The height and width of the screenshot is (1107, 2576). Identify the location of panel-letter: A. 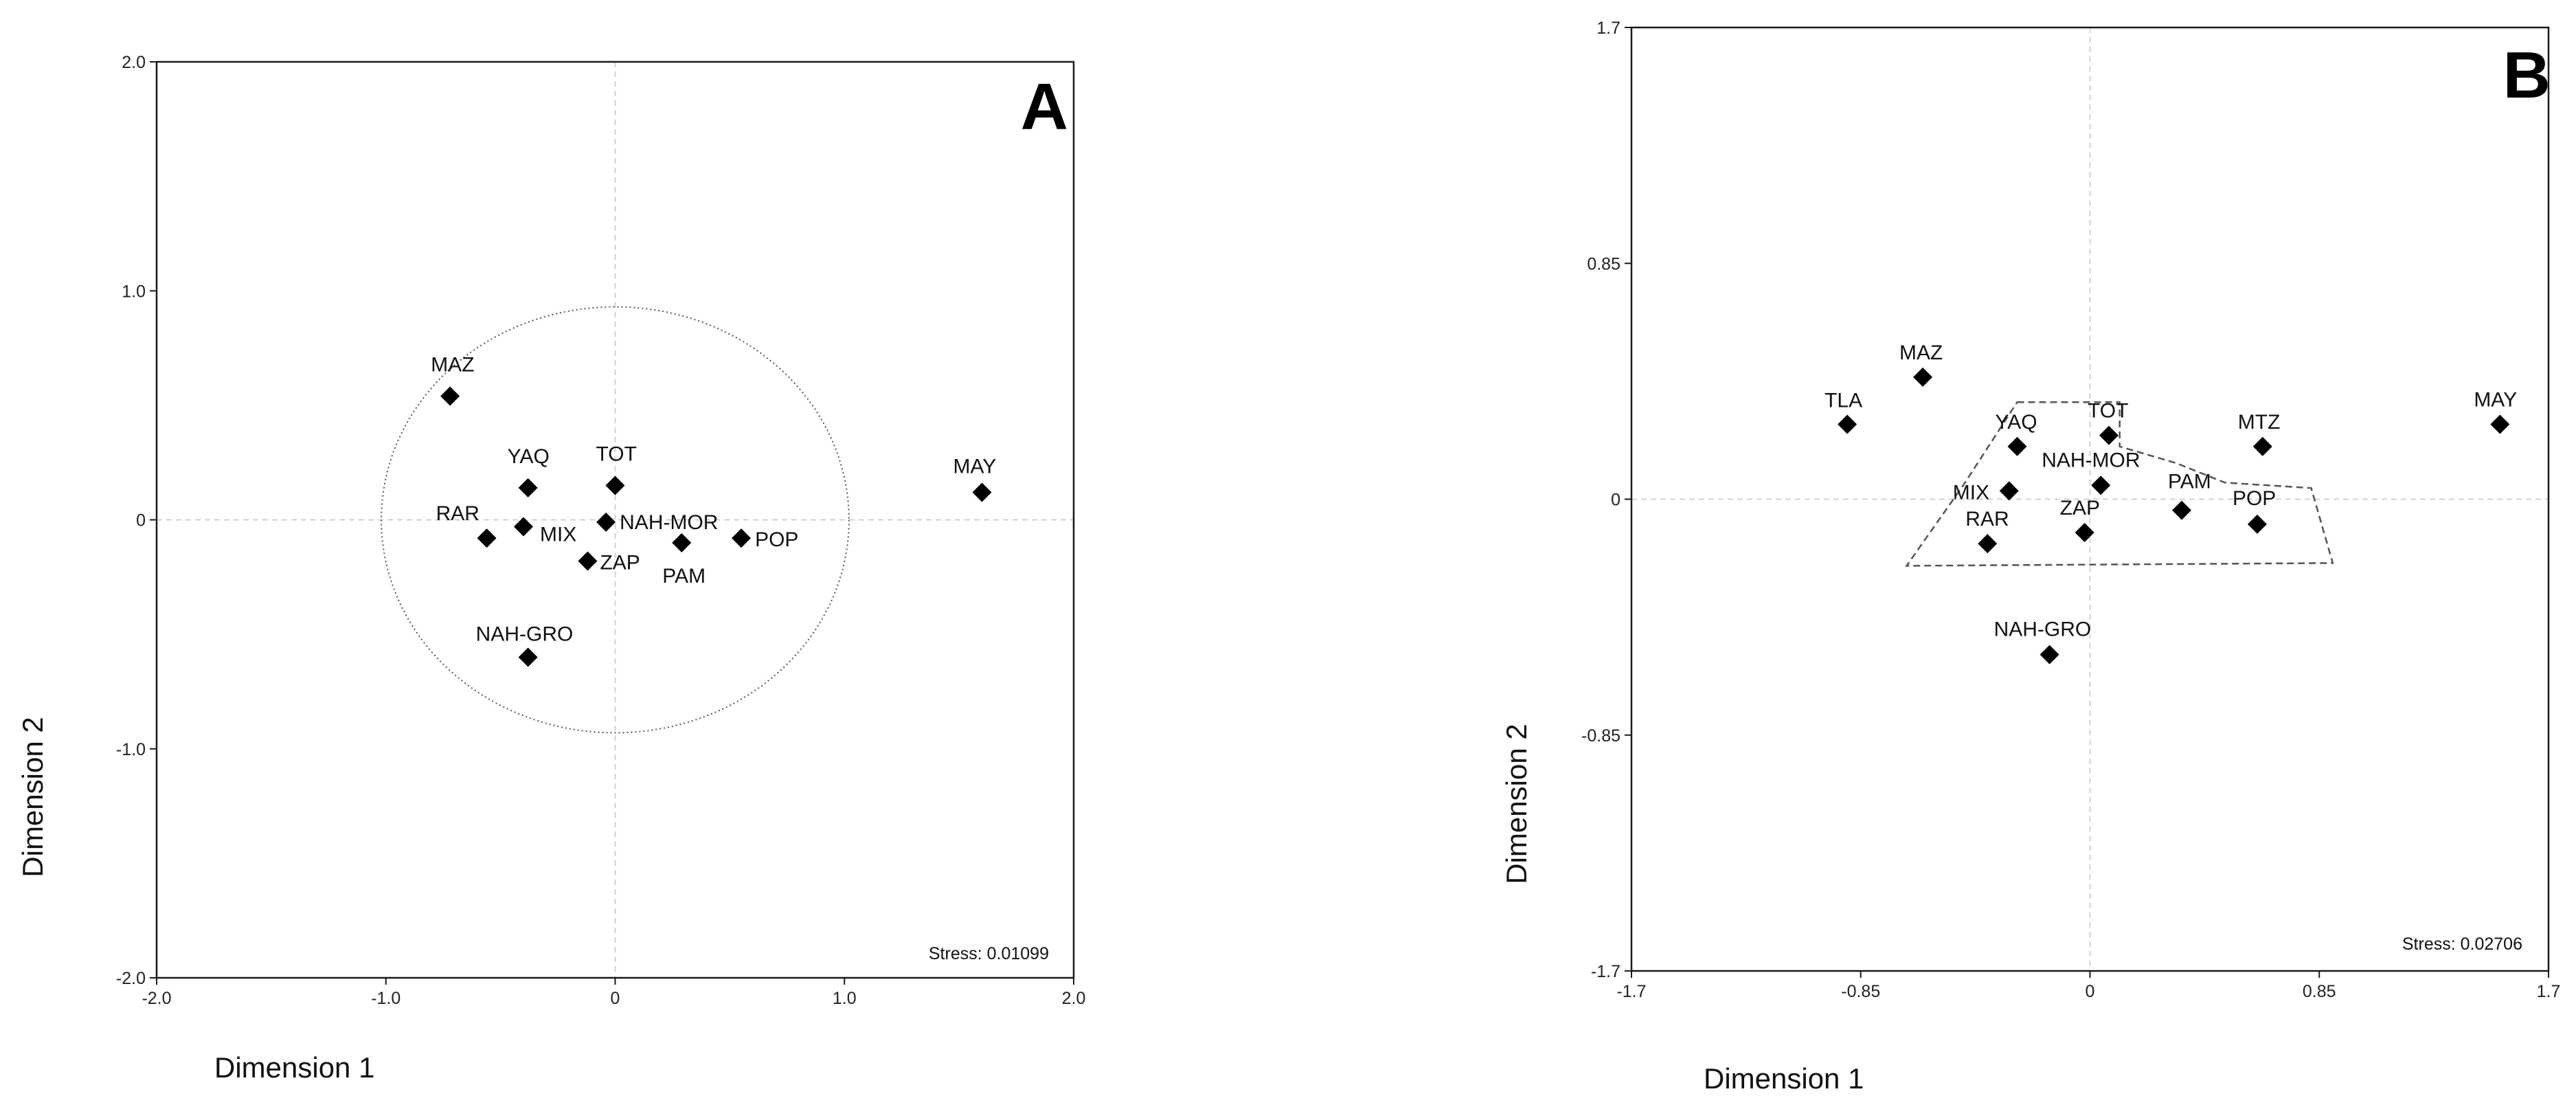
(1044, 107).